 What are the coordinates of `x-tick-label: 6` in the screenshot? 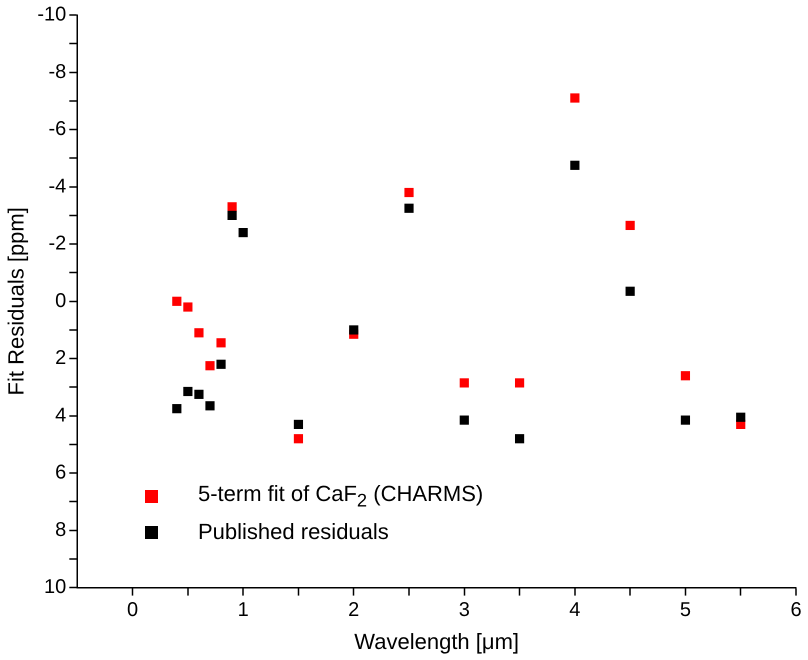 It's located at (796, 610).